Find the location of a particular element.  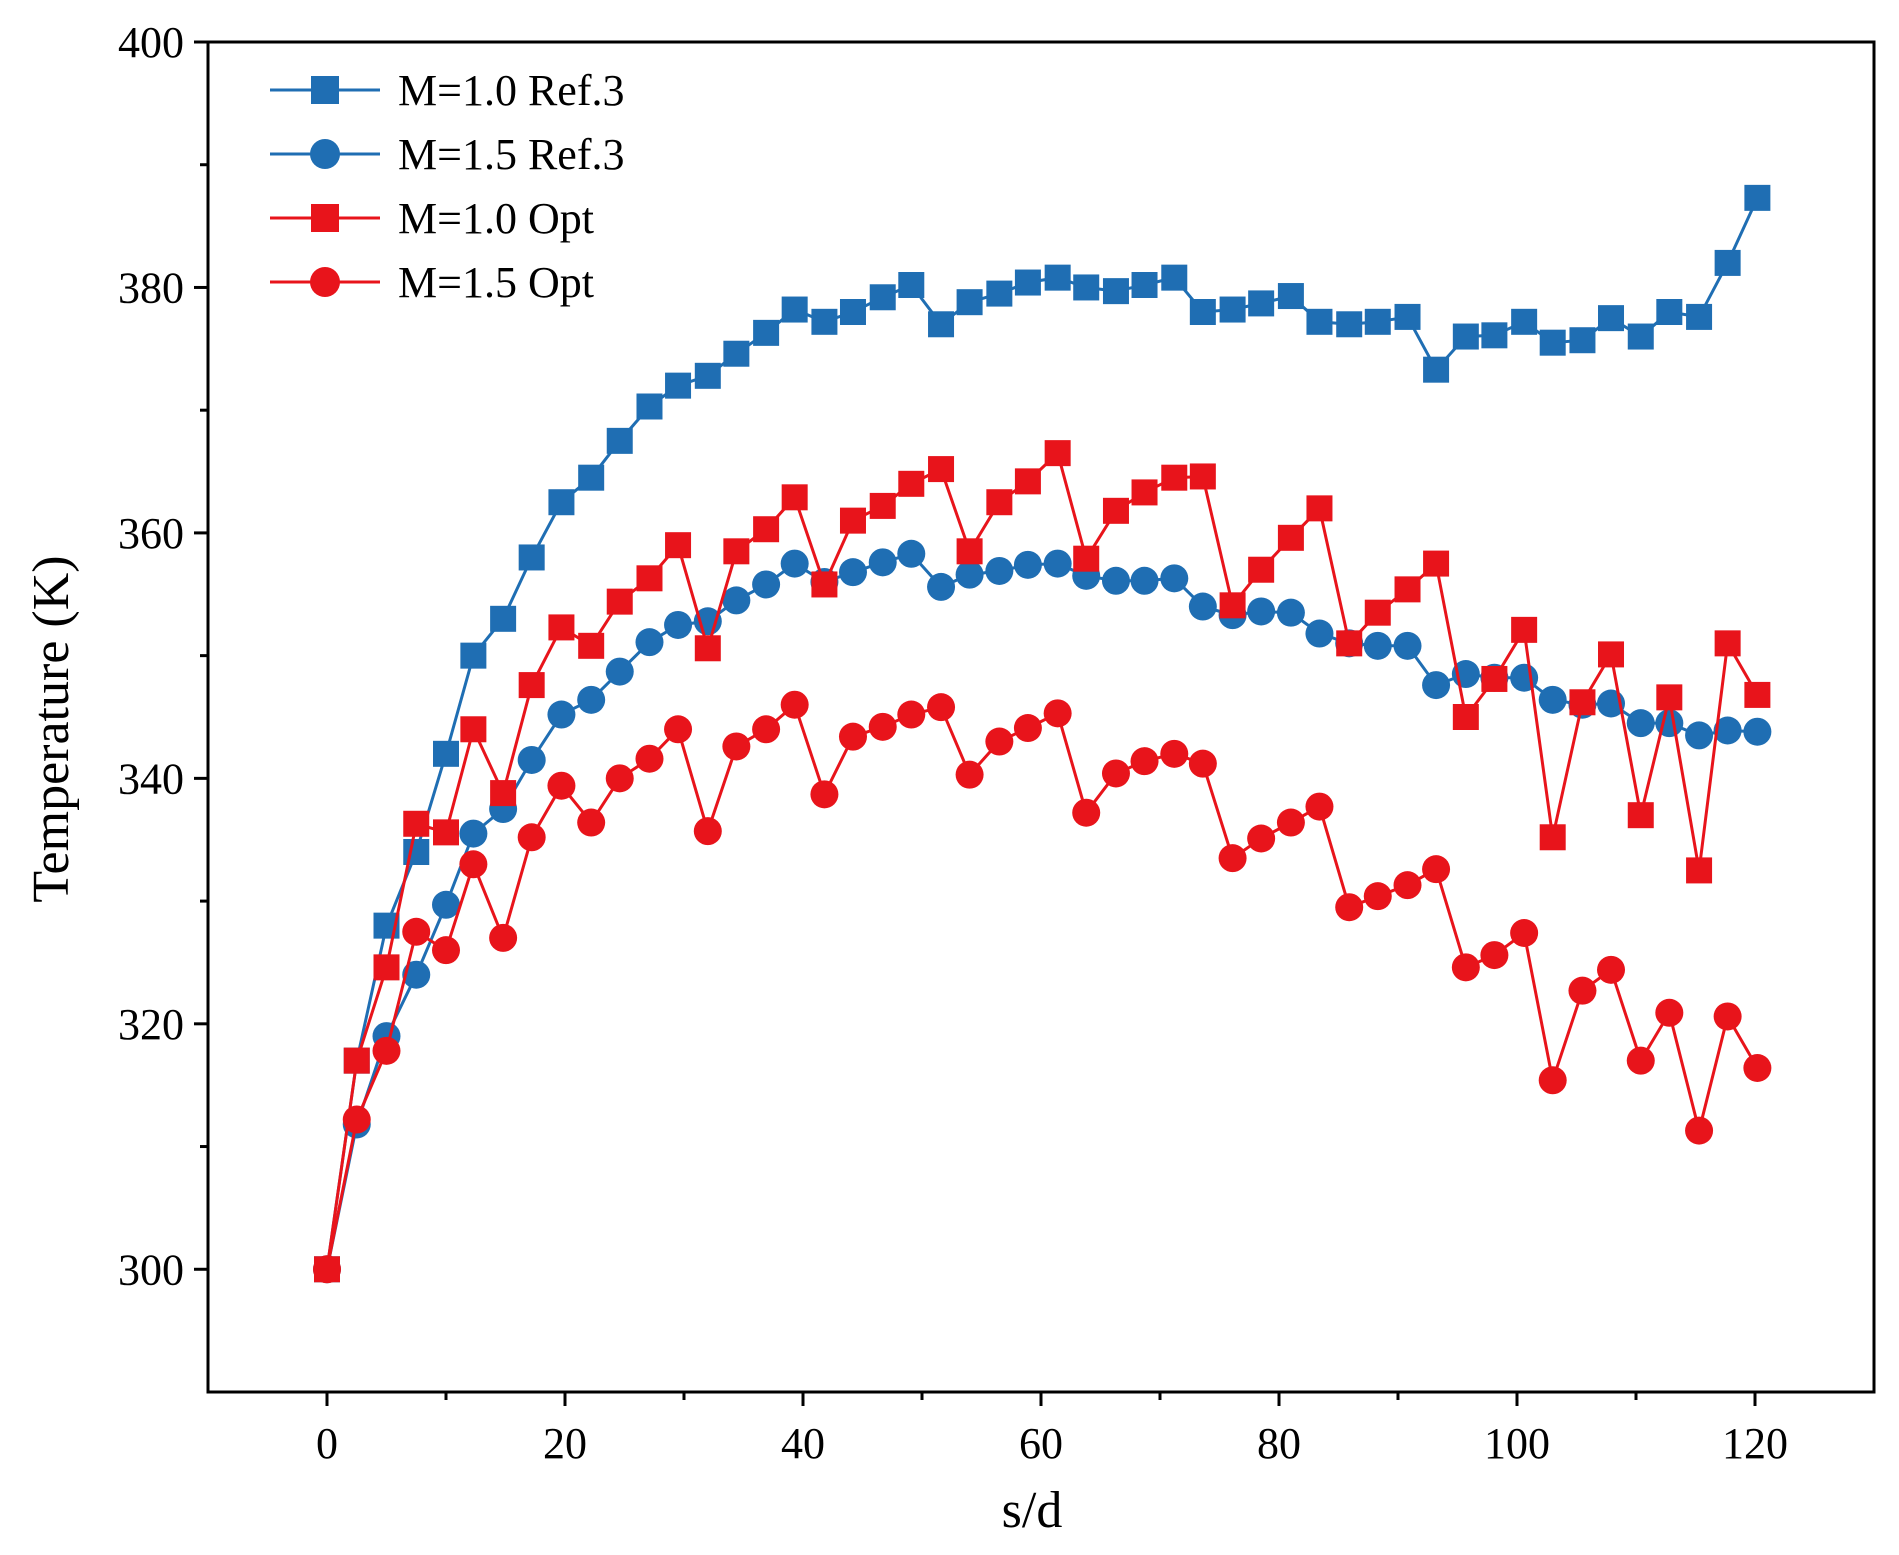

x-tick-label: 0 is located at coordinates (327, 1443).